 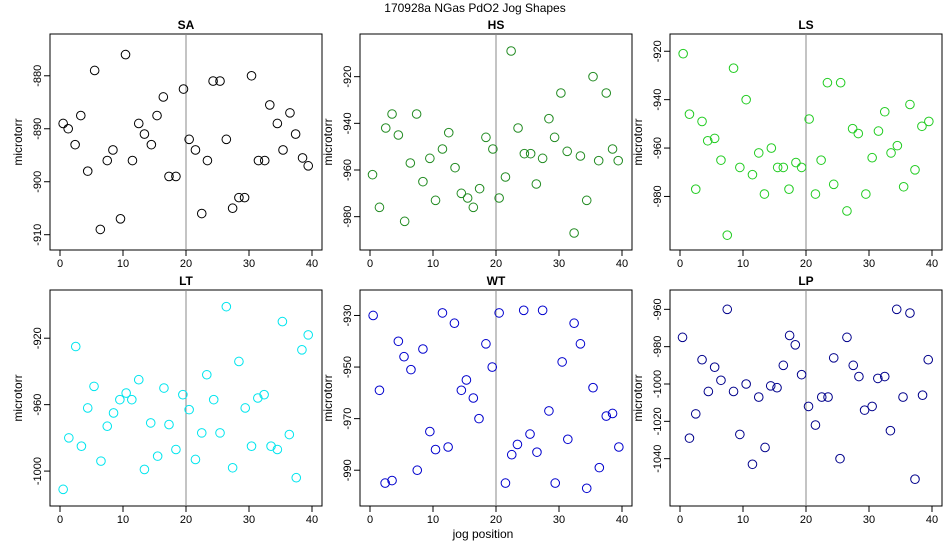 I want to click on panel-sa: SA 0 10 20 30 40 -910 -900 -890 -880 microtorr, so click(x=167, y=144).